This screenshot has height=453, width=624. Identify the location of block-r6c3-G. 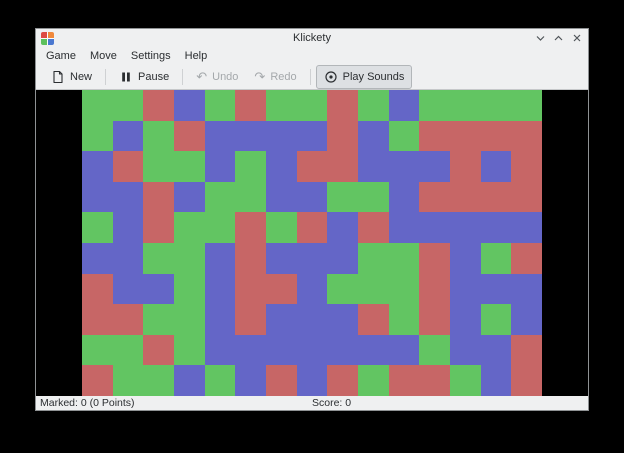
(189, 289).